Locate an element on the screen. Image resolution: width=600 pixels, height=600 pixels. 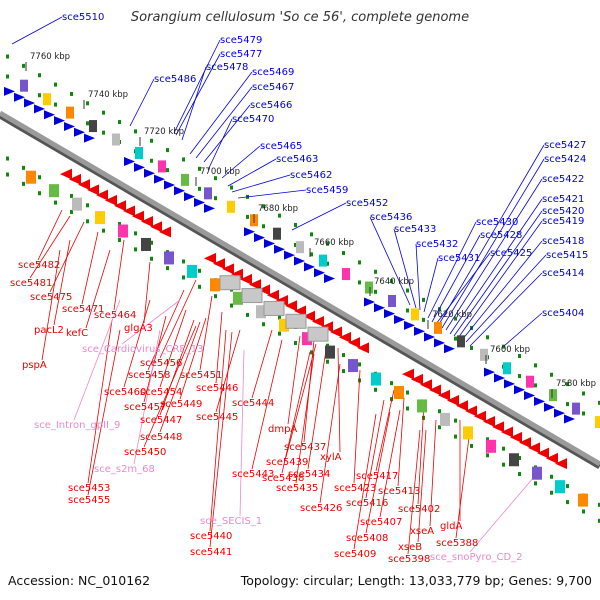
forward-gene-label: sce5431 is located at coordinates (459, 258).